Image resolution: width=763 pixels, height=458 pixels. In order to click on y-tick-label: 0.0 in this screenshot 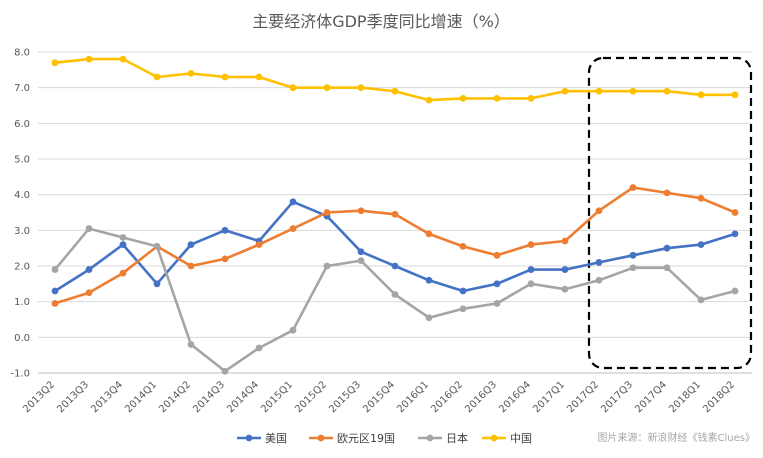, I will do `click(22, 338)`.